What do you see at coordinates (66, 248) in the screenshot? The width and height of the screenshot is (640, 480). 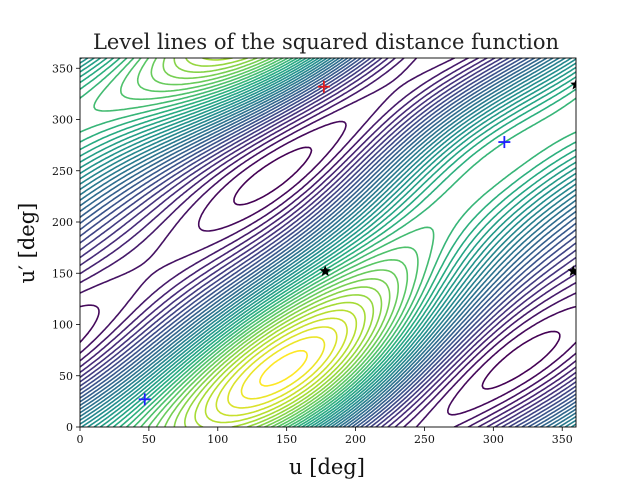 I see `y-axis: 0 50 100 150 200 250 300 350` at bounding box center [66, 248].